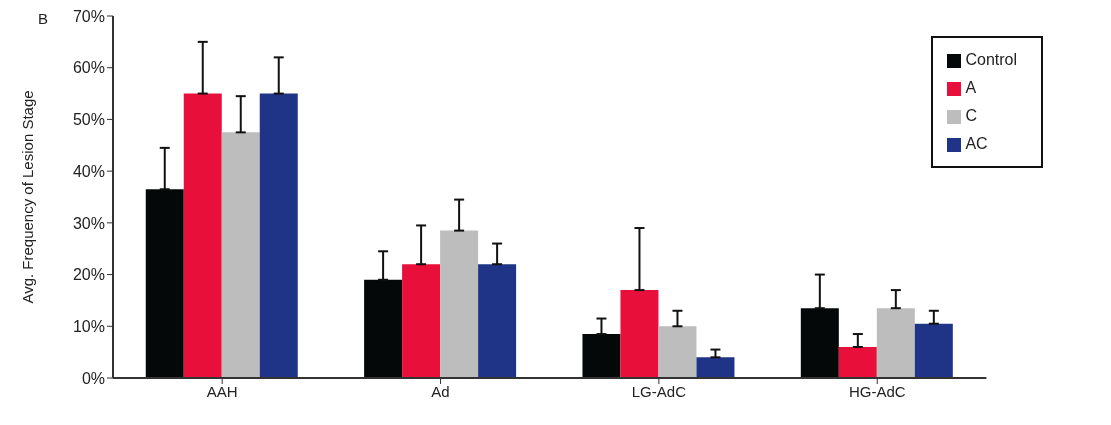  What do you see at coordinates (88, 275) in the screenshot?
I see `y-tick-label: 20%` at bounding box center [88, 275].